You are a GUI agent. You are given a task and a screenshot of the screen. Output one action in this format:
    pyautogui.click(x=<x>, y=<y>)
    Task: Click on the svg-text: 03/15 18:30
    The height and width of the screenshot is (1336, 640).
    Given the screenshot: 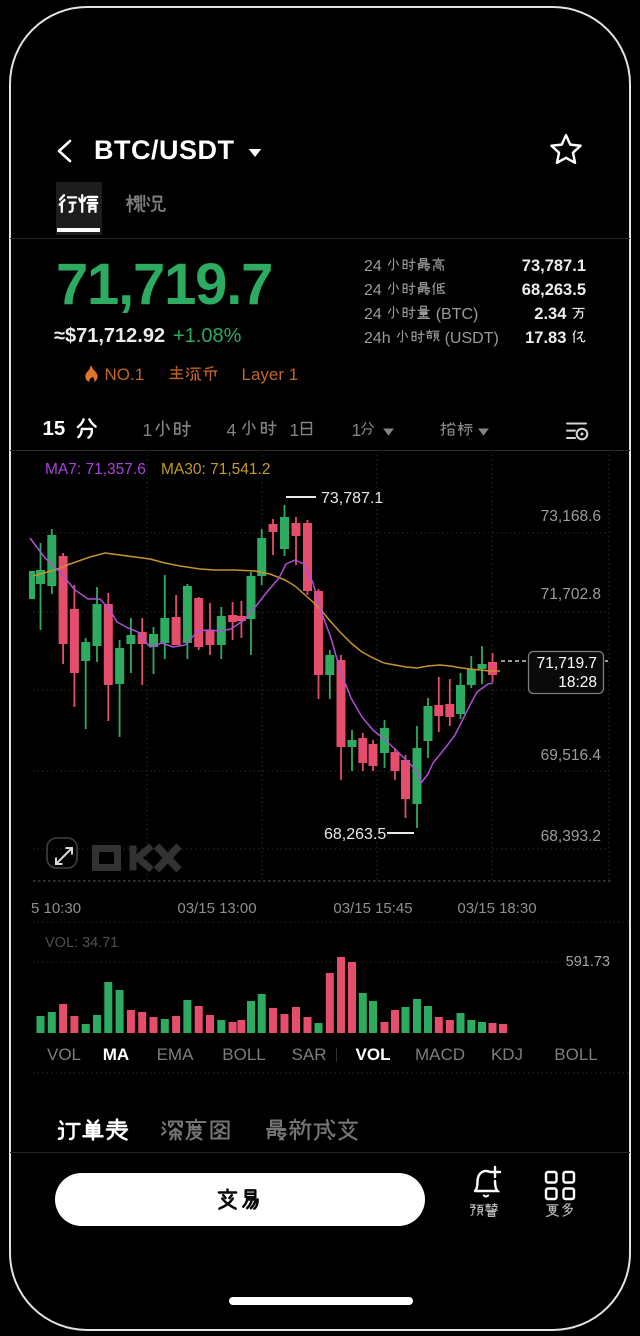 What is the action you would take?
    pyautogui.click(x=496, y=908)
    